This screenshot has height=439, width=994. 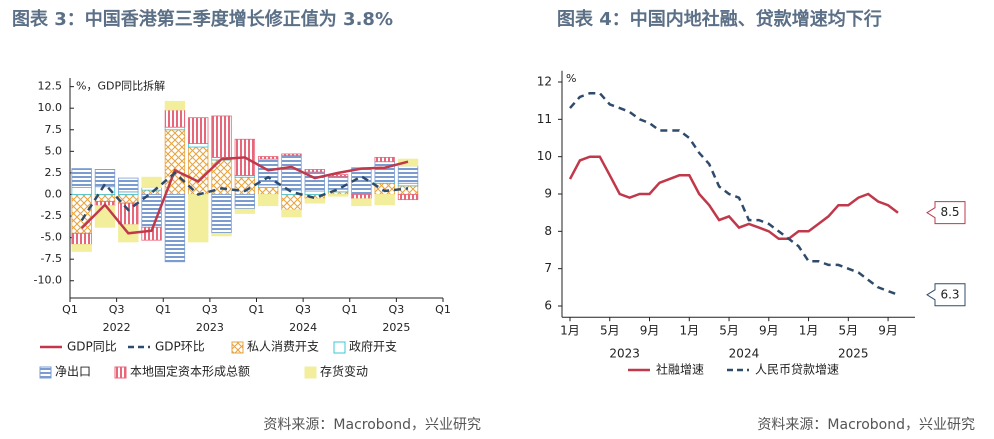 I want to click on legend-label: 人民币贷款增速, so click(x=797, y=370).